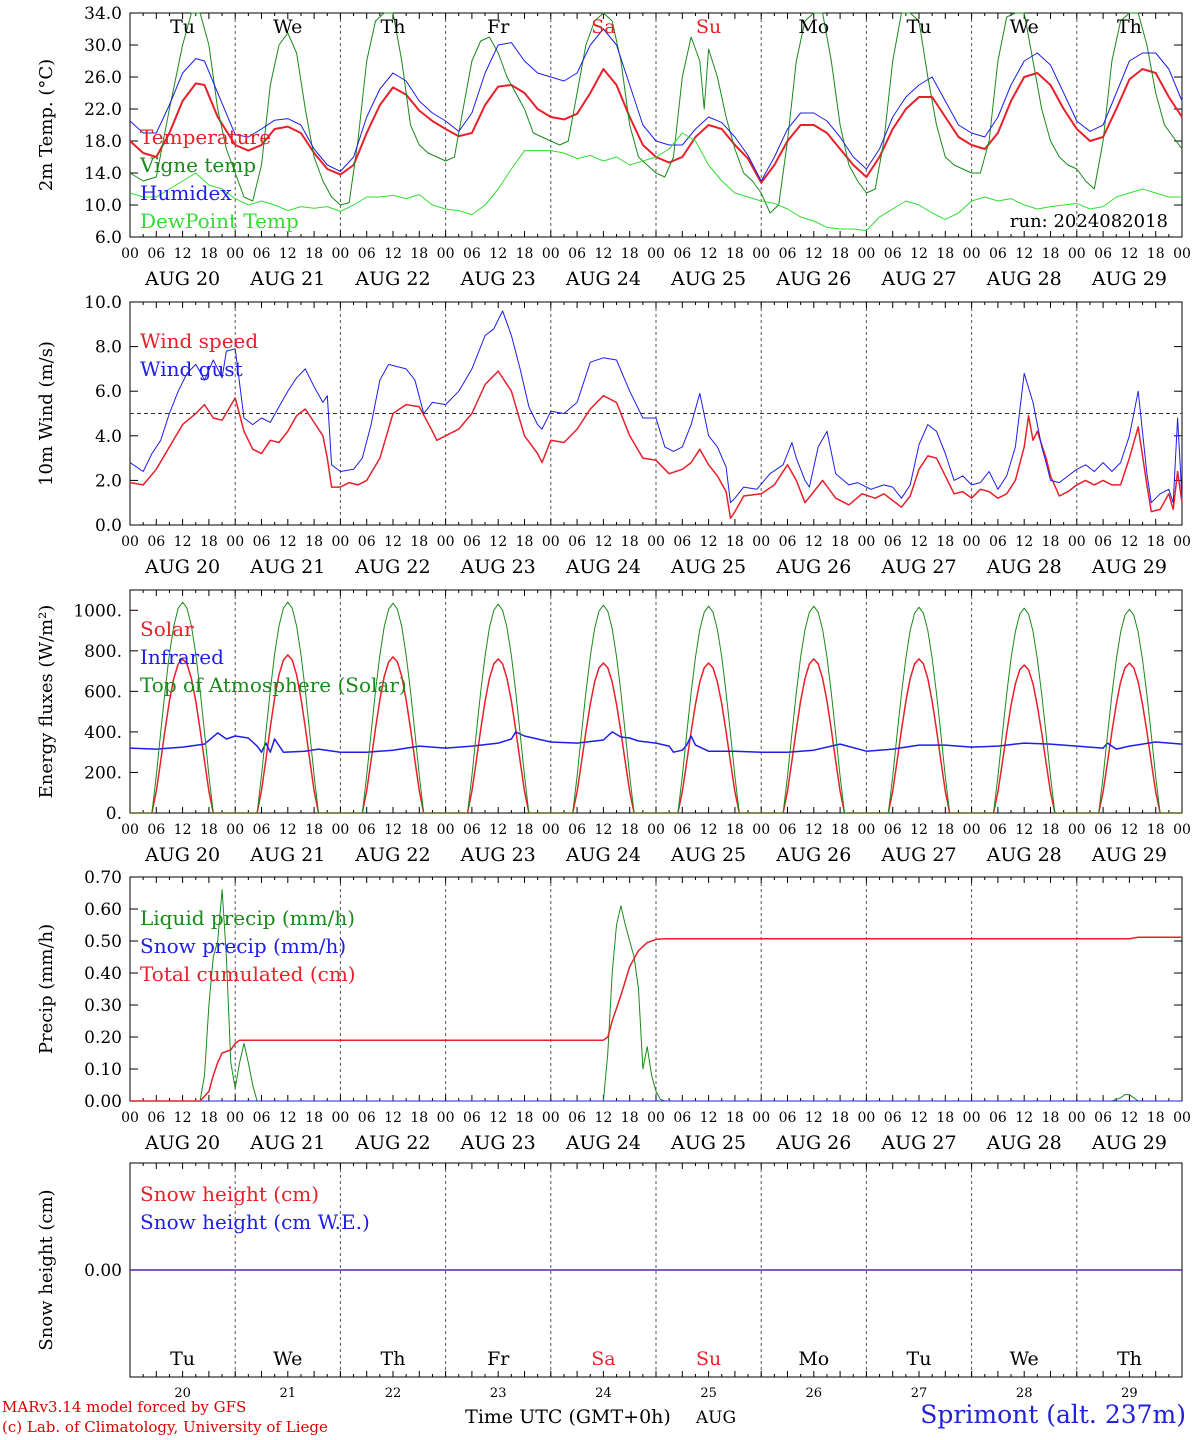  What do you see at coordinates (103, 110) in the screenshot?
I see `y-tick-label: 22.0` at bounding box center [103, 110].